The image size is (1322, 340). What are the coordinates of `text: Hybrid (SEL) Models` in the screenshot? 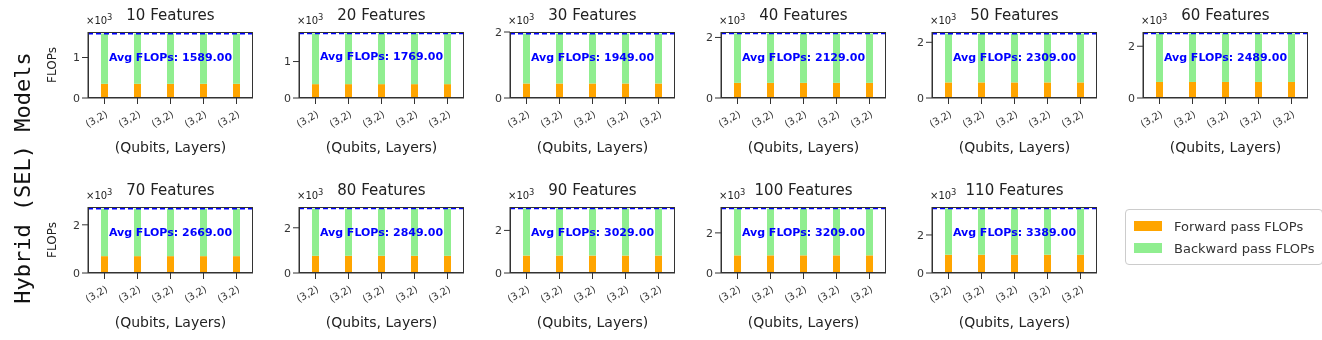 It's located at (22, 178).